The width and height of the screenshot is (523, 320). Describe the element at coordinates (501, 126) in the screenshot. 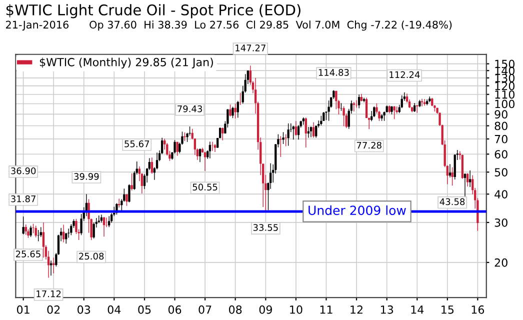

I see `y-tick-label: 80` at that location.